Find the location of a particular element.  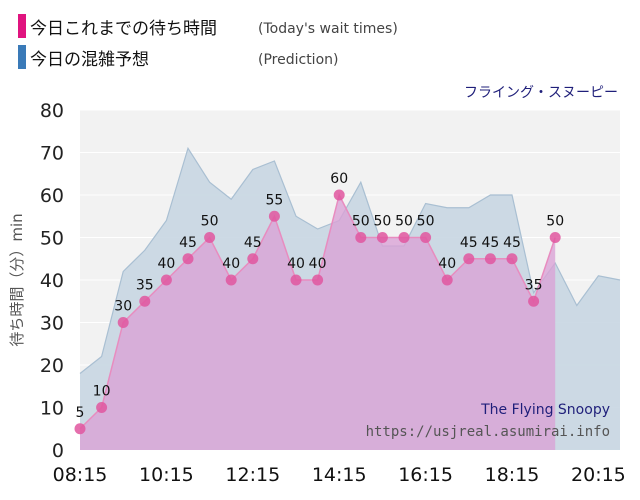

today-data-label: 55 is located at coordinates (274, 200).